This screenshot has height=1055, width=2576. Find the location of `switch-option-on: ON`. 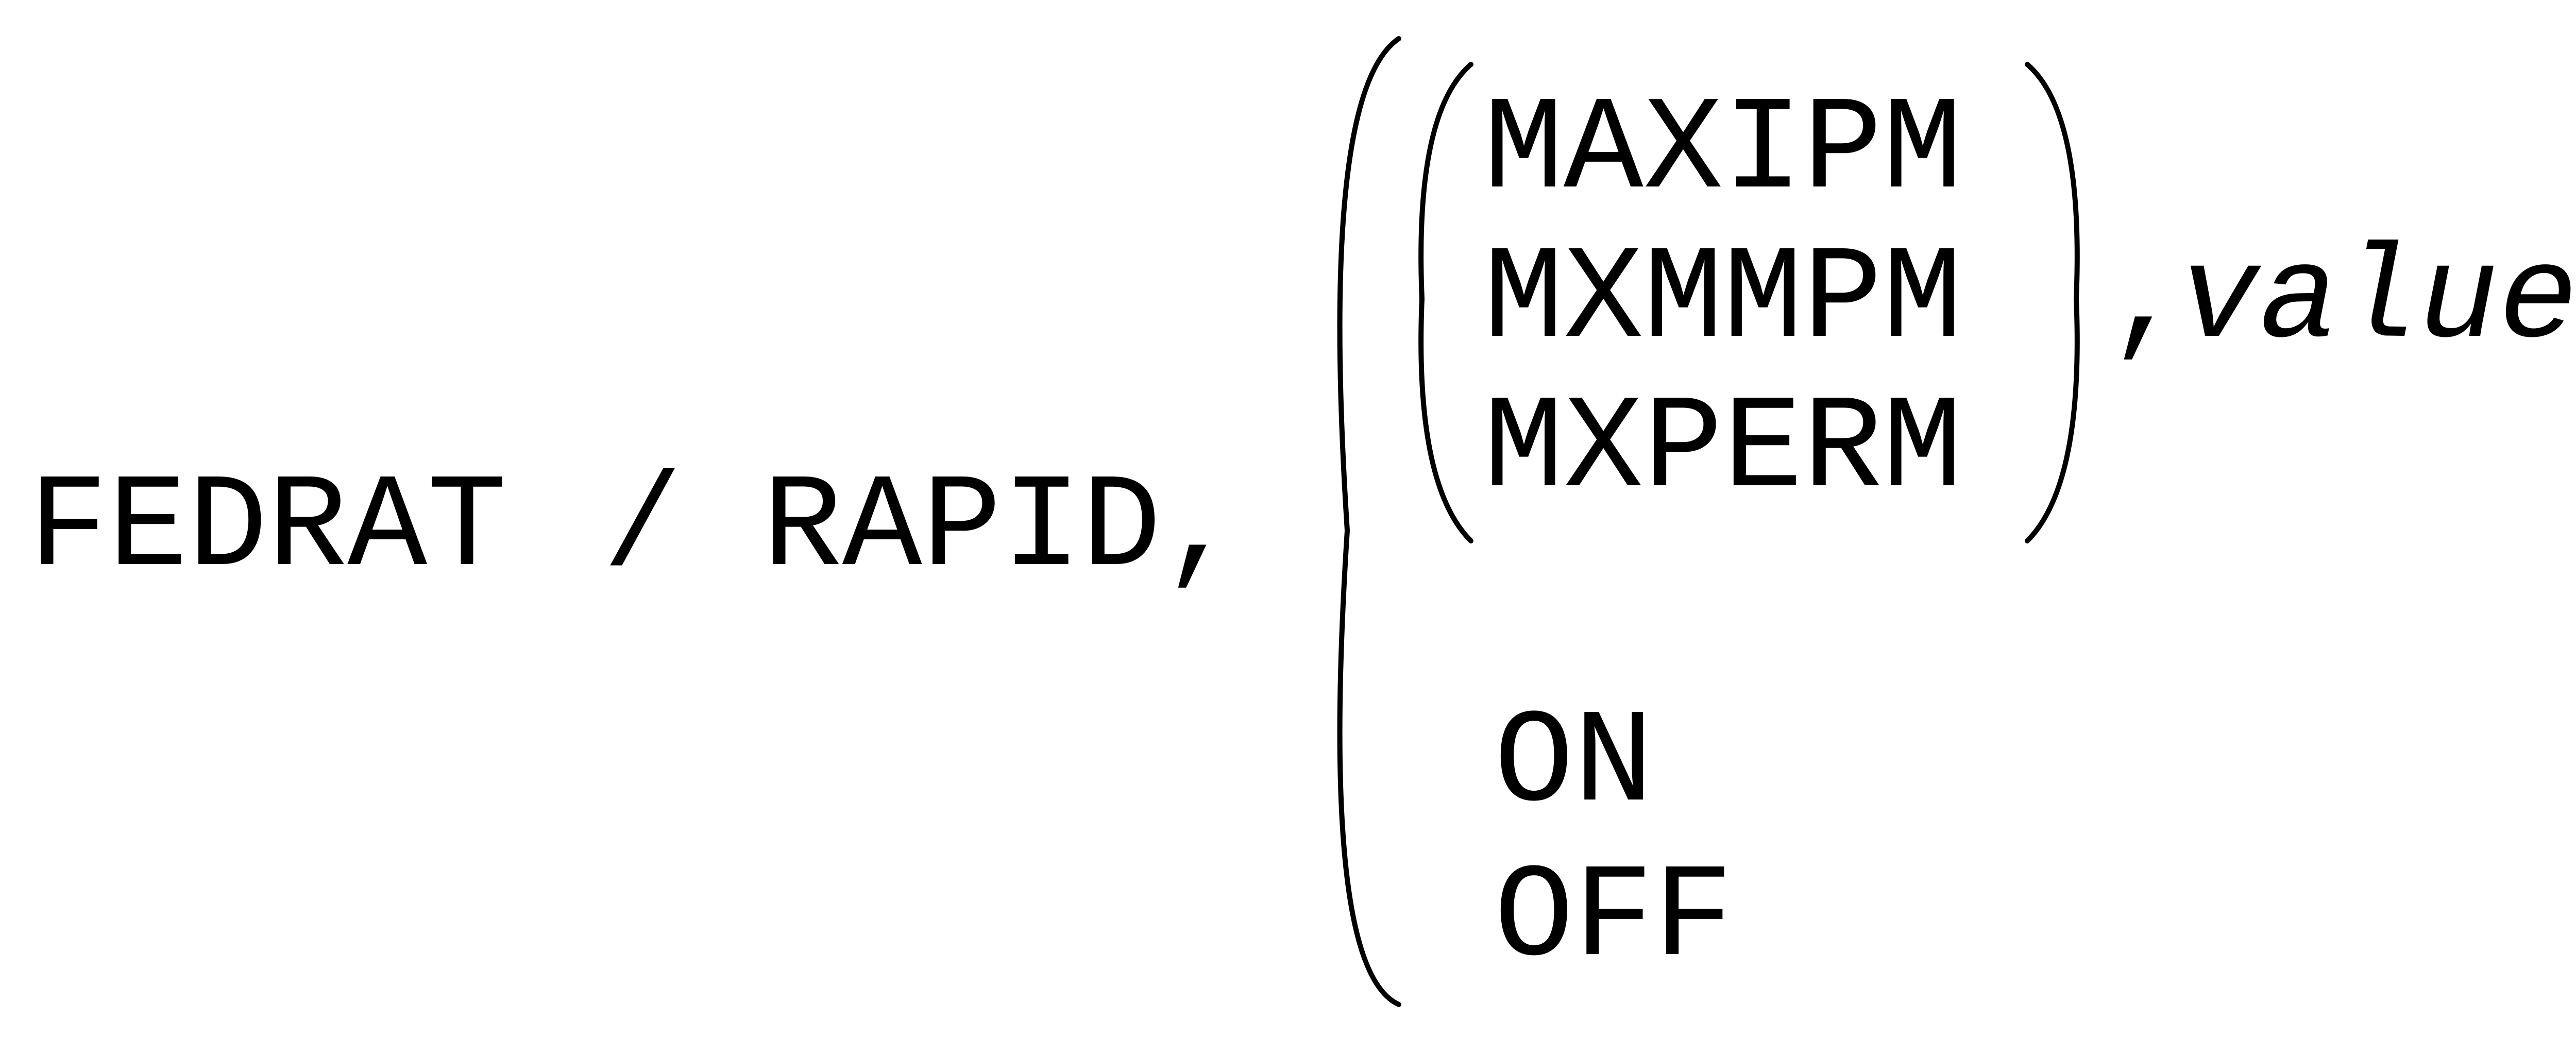

switch-option-on: ON is located at coordinates (1574, 764).